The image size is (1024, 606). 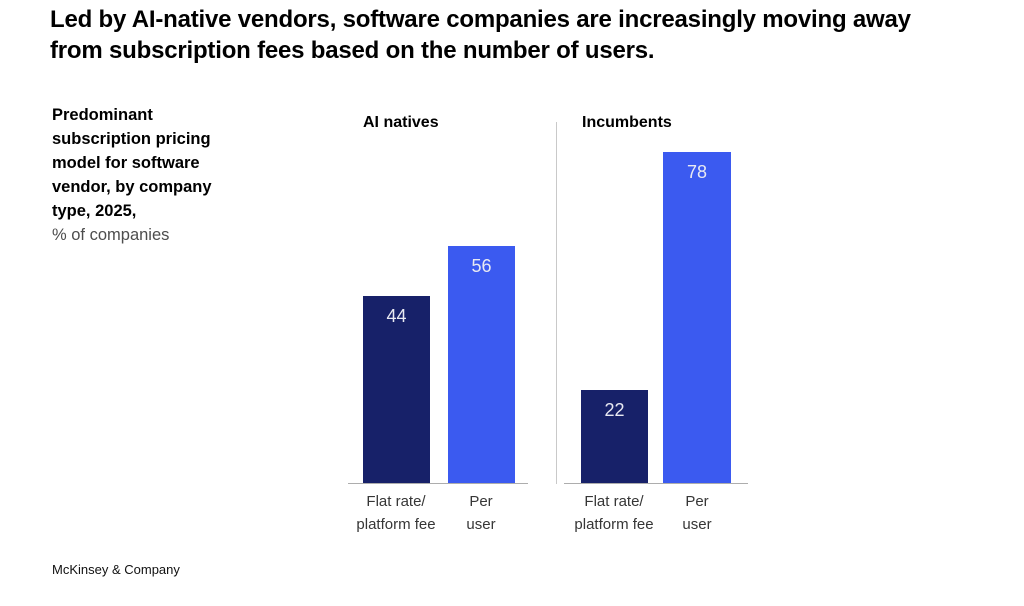 What do you see at coordinates (697, 172) in the screenshot?
I see `bar-value-label: 78` at bounding box center [697, 172].